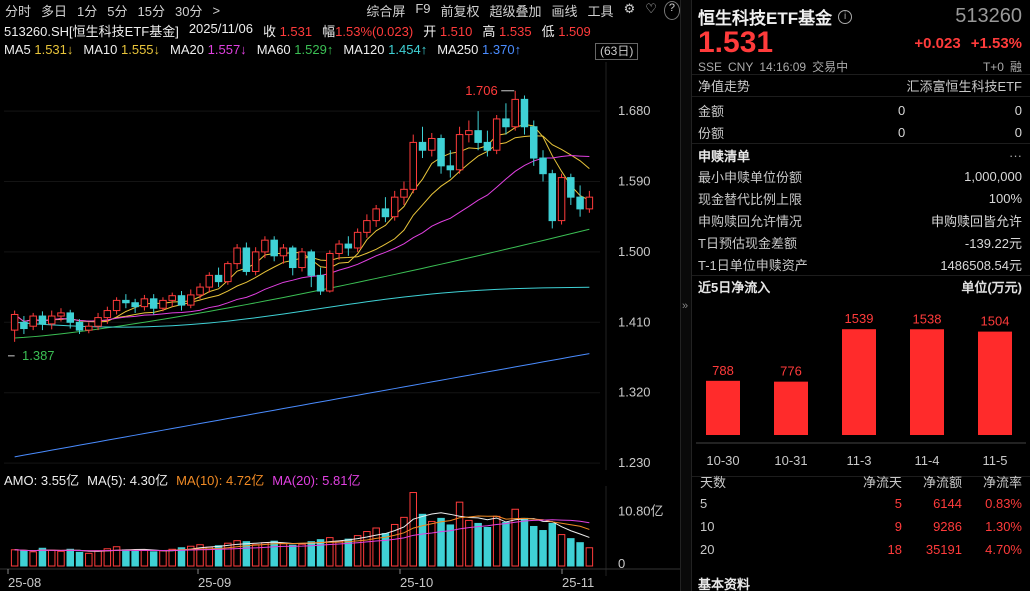 Image resolution: width=1030 pixels, height=591 pixels. Describe the element at coordinates (295, 480) in the screenshot. I see `vol-ma20-label: MA(20):` at that location.